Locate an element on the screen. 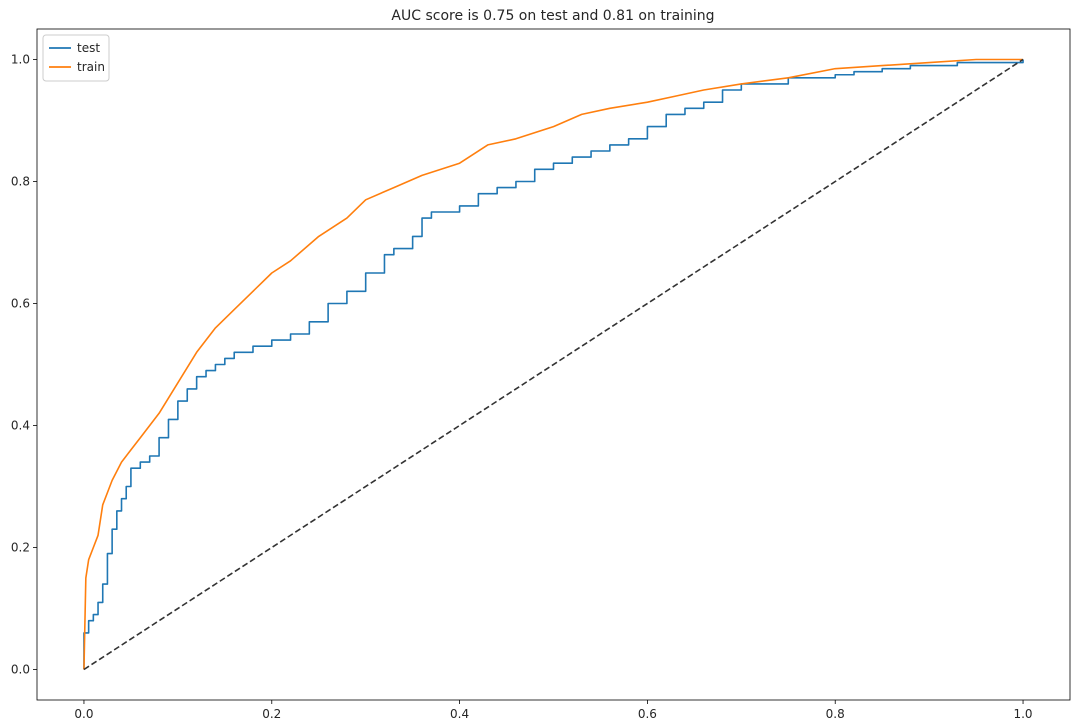 The width and height of the screenshot is (1080, 724). x-tick-label: 0.8 is located at coordinates (835, 714).